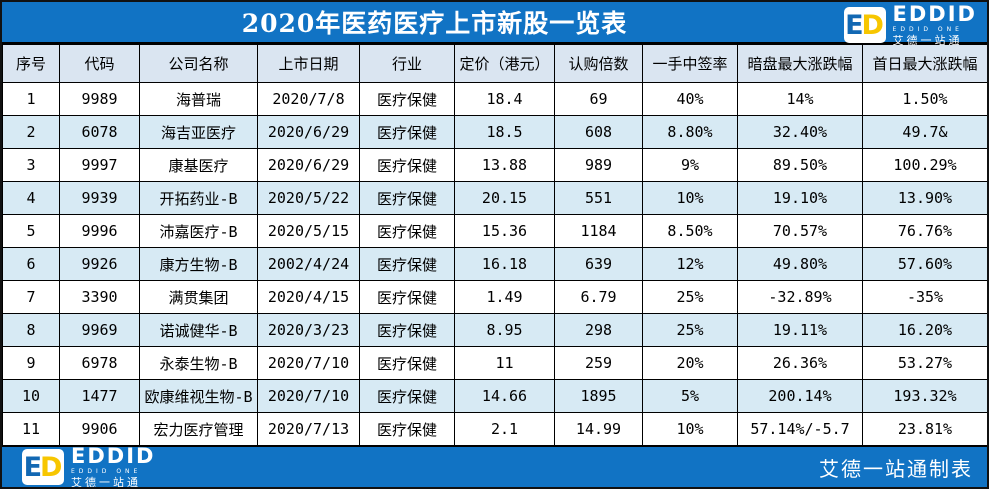  I want to click on table-cell: 89.50%, so click(800, 165).